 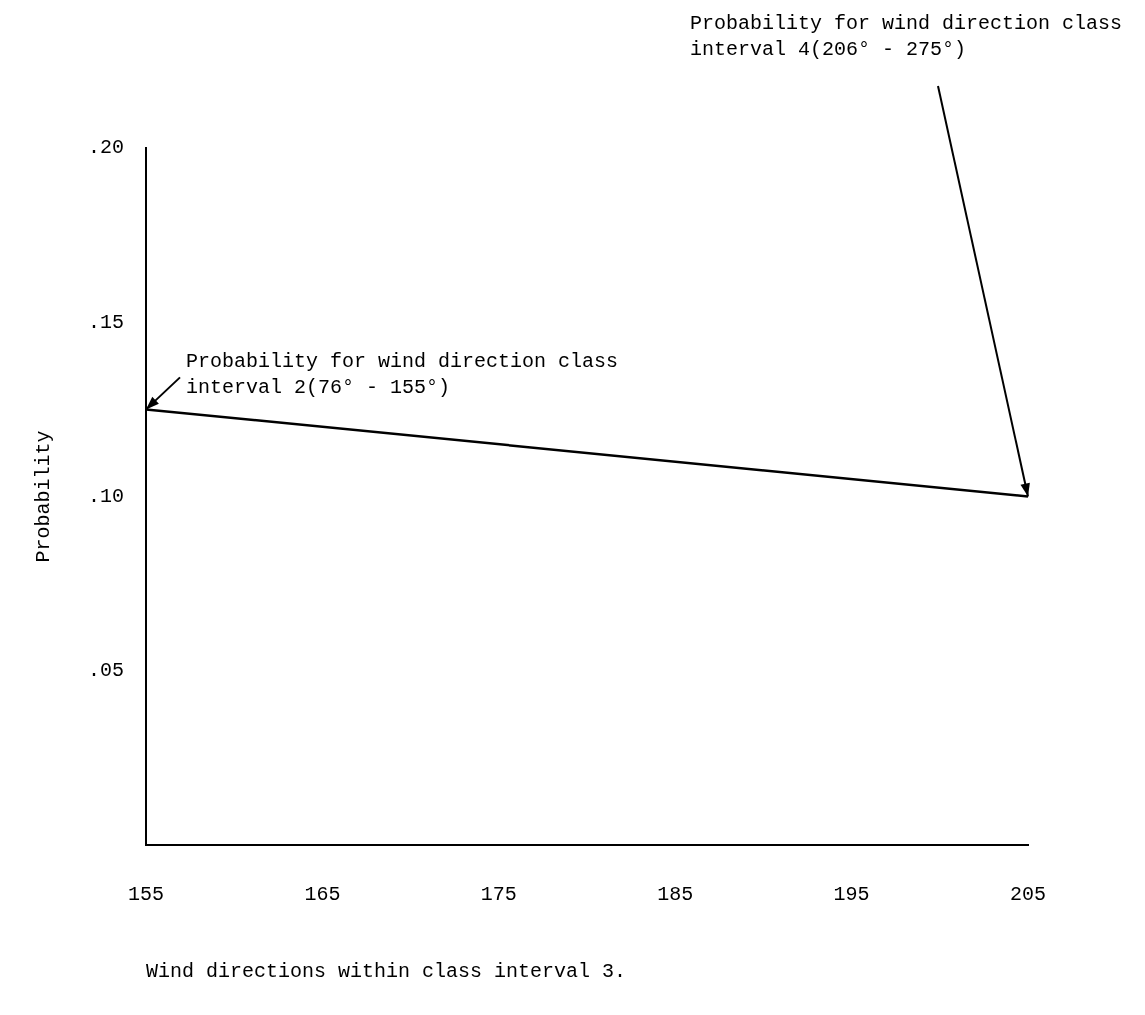 What do you see at coordinates (851, 895) in the screenshot?
I see `x-tick-label: 195` at bounding box center [851, 895].